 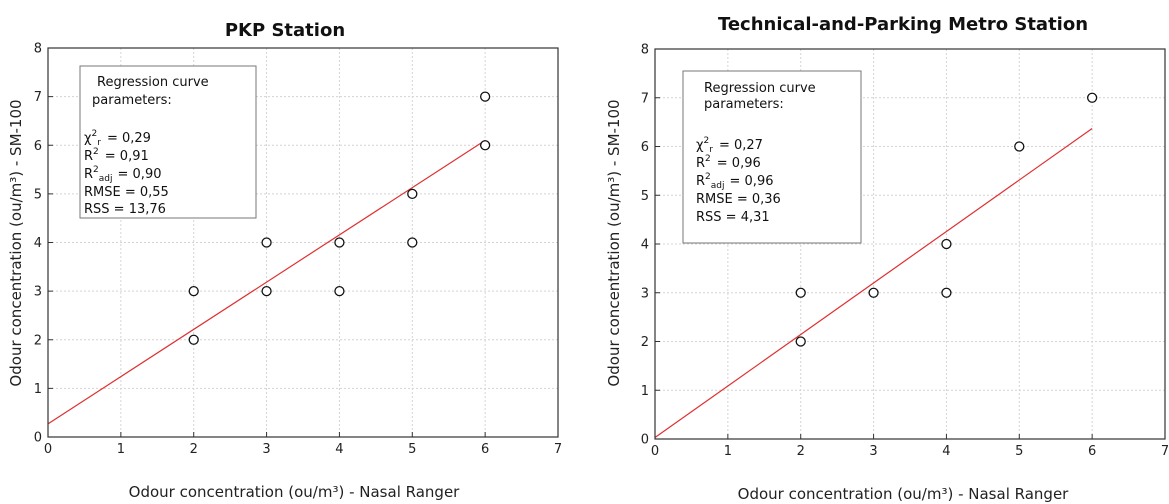 I want to click on r2-value: = 0,96, so click(x=739, y=163).